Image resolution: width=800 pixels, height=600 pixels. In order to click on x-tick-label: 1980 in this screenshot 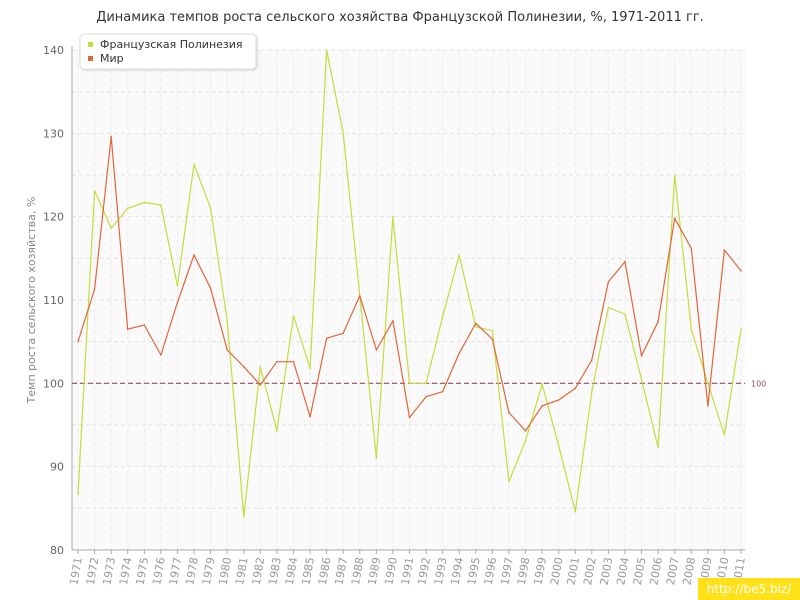, I will do `click(225, 571)`.